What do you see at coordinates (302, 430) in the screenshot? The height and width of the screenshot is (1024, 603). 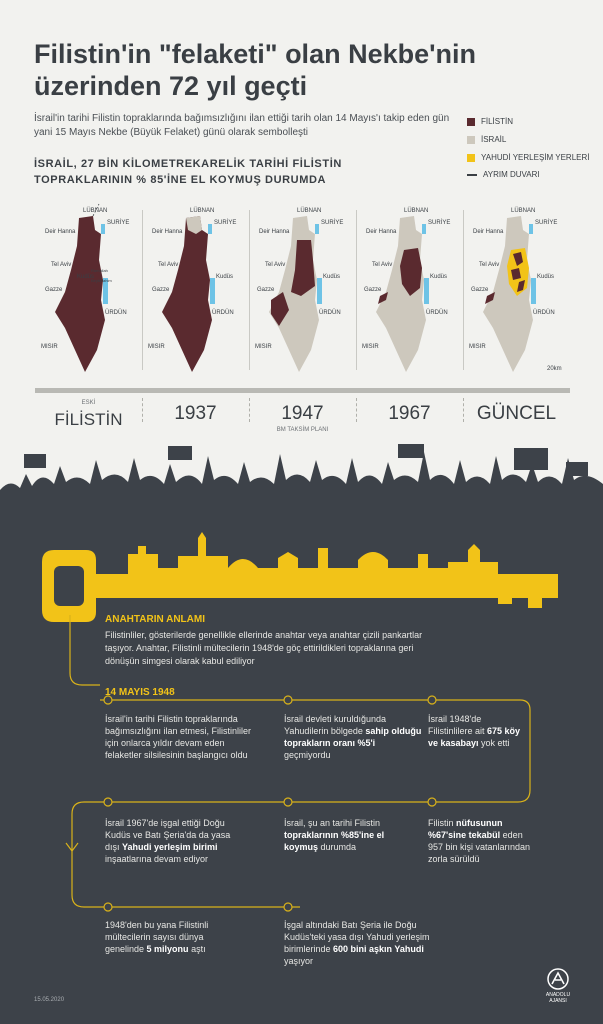 I see `timeline-note-bm: BM TAKSİM PLANI` at bounding box center [302, 430].